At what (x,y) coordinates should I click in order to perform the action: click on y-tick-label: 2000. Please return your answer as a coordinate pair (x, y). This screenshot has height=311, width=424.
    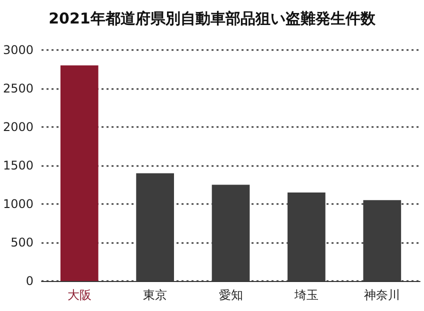
    Looking at the image, I should click on (18, 127).